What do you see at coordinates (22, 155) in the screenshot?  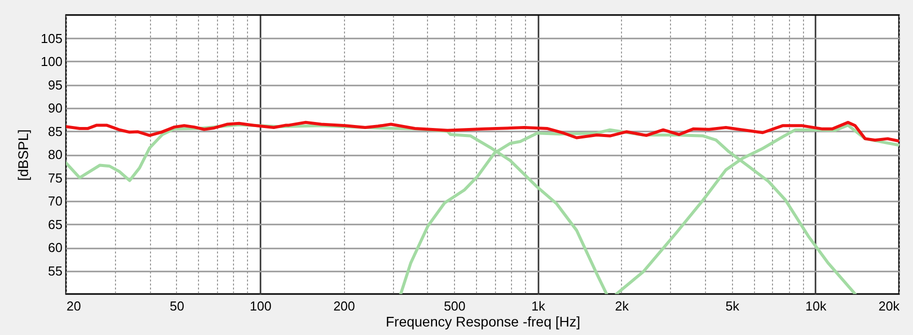 I see `y-axis-title: [dBSPL]` at bounding box center [22, 155].